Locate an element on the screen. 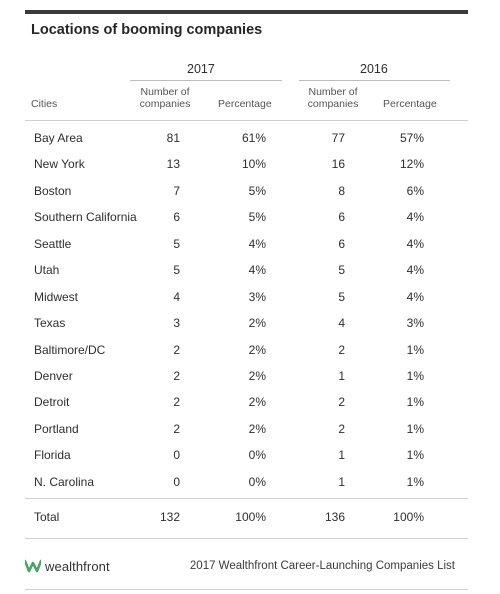 The image size is (500, 594). table-row: Portland 2 2% 2 1% is located at coordinates (250, 429).